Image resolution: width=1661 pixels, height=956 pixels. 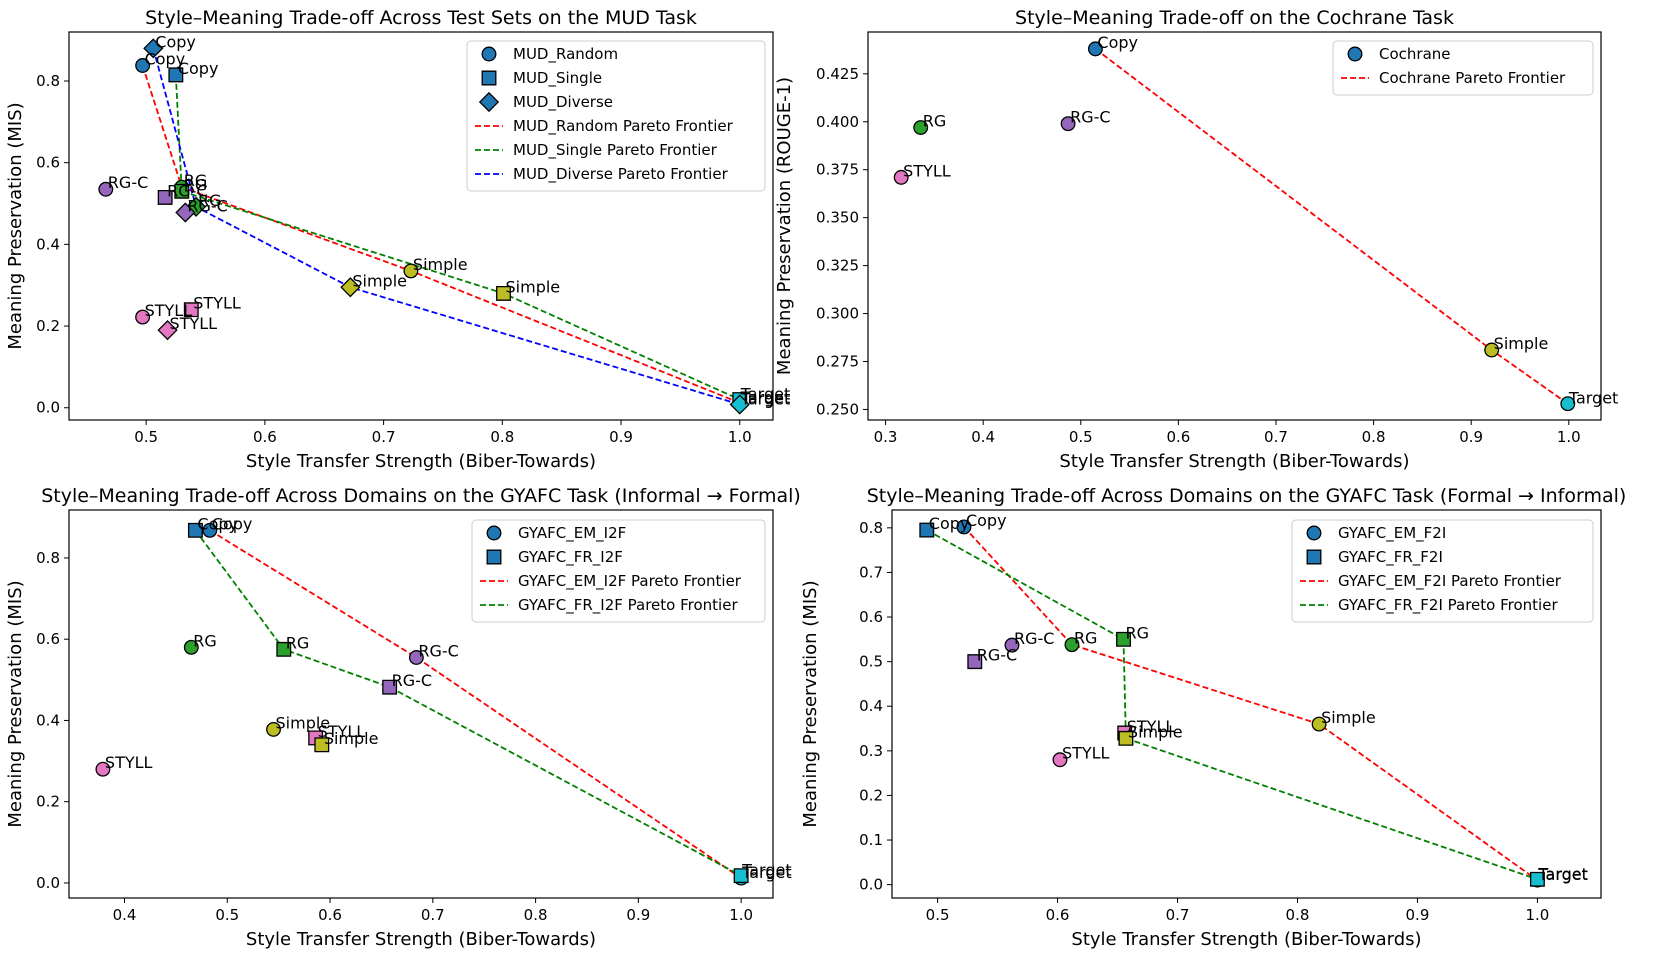 I want to click on y-tick-label: 0.325, so click(x=837, y=266).